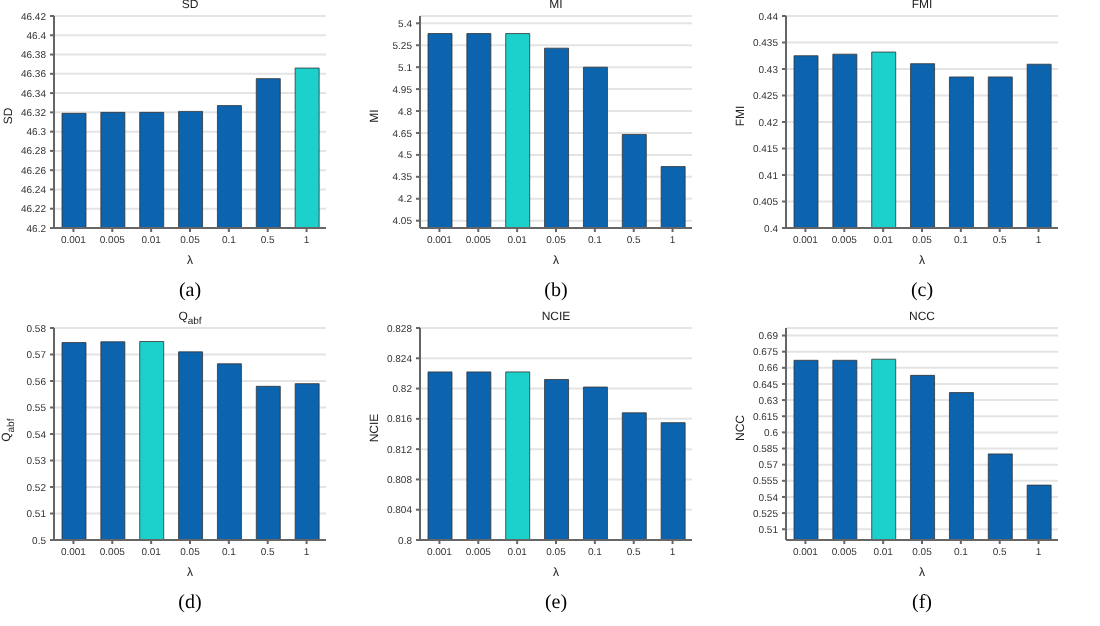 This screenshot has width=1100, height=626. I want to click on text: (f), so click(922, 603).